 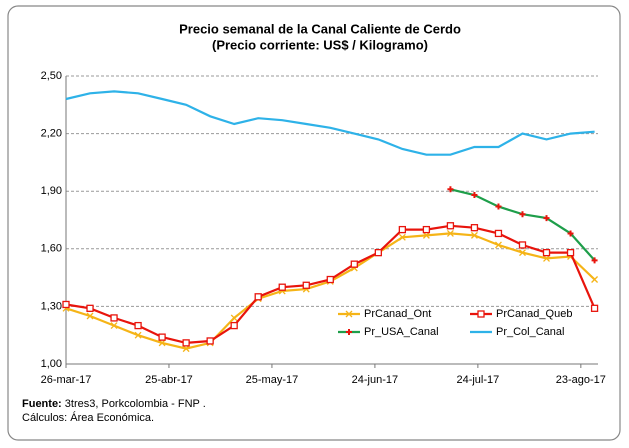 What do you see at coordinates (169, 380) in the screenshot?
I see `x-tick-label: 25-abr-17` at bounding box center [169, 380].